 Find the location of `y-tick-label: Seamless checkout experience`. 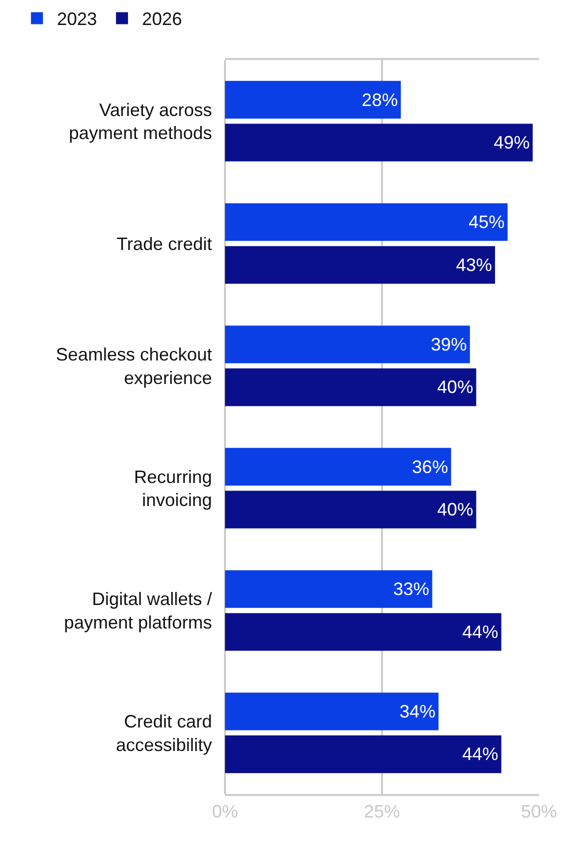

y-tick-label: Seamless checkout experience is located at coordinates (134, 366).